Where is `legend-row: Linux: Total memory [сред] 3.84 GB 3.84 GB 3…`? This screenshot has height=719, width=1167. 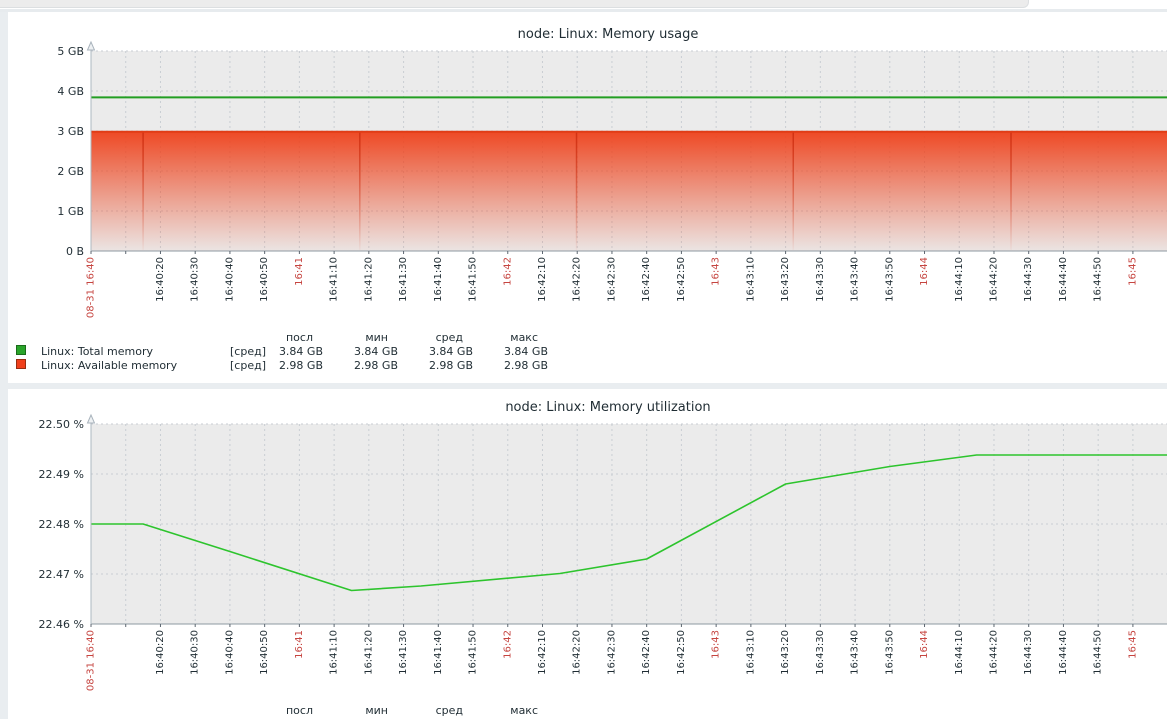 legend-row: Linux: Total memory [сред] 3.84 GB 3.84 GB 3… is located at coordinates (282, 351).